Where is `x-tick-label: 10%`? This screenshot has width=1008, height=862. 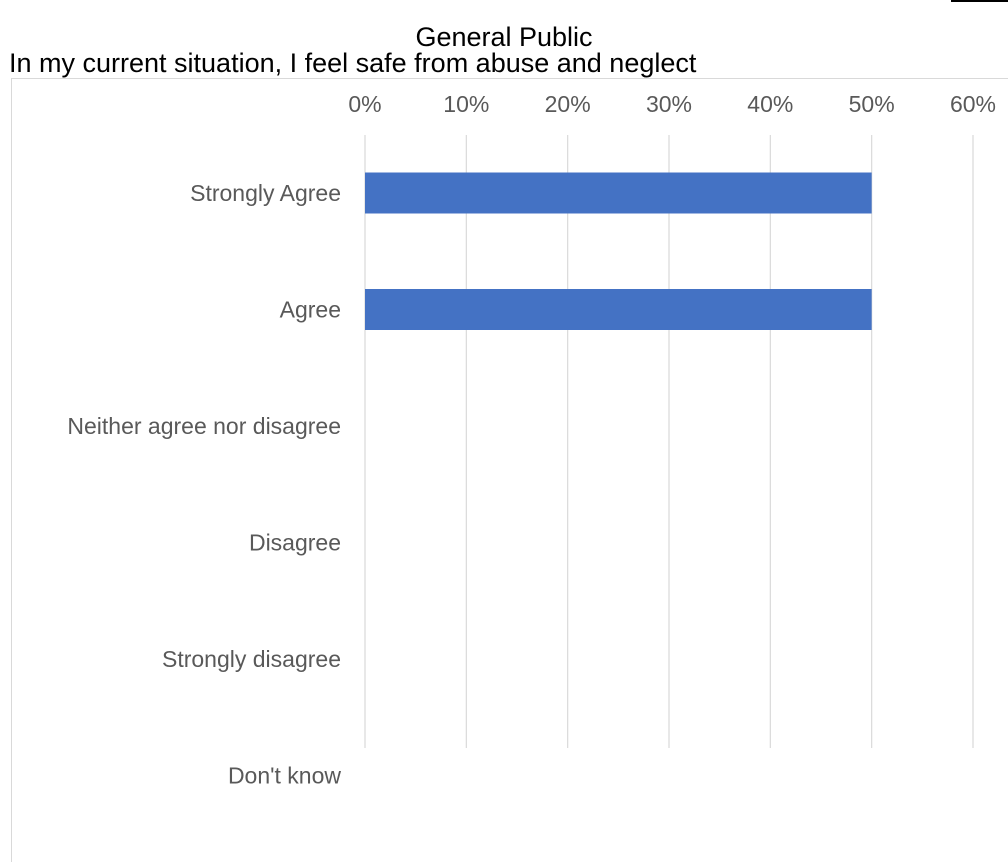 x-tick-label: 10% is located at coordinates (466, 104).